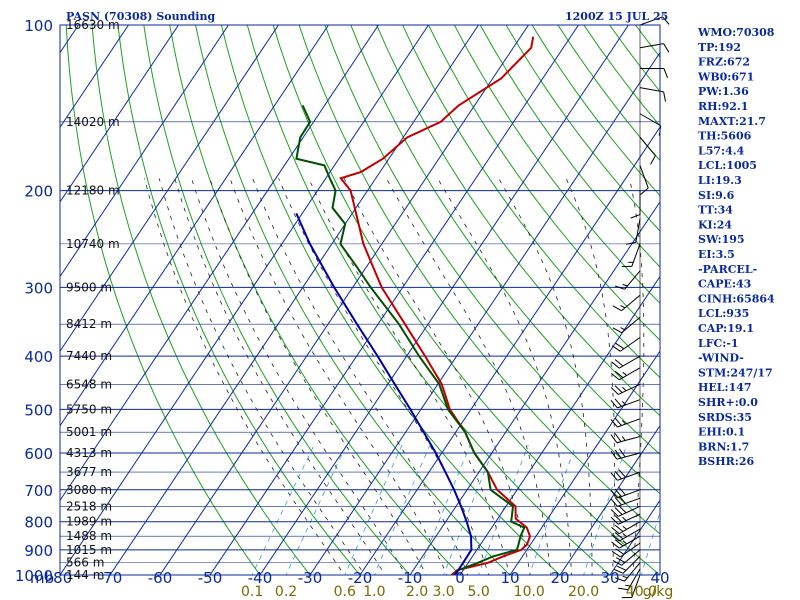 This screenshot has height=600, width=800. I want to click on sounding-time: 1200Z 15 JUL 25, so click(616, 16).